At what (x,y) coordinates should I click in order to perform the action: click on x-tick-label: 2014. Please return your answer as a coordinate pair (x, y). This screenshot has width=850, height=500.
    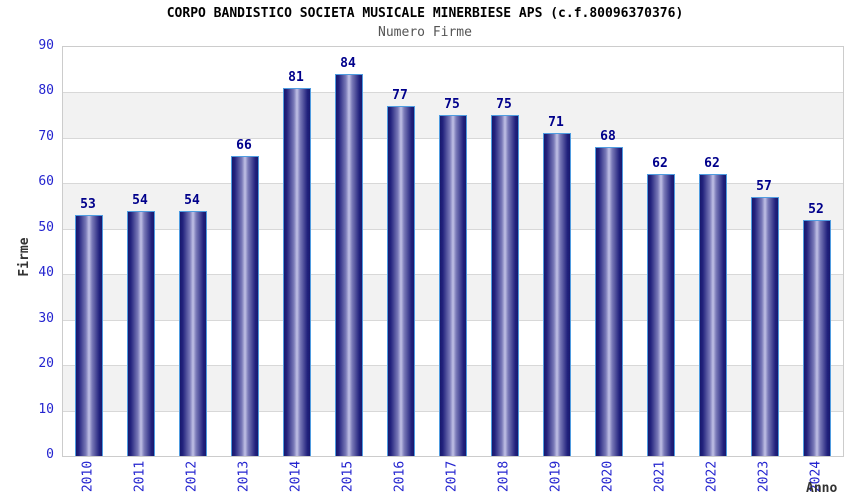
    Looking at the image, I should click on (296, 476).